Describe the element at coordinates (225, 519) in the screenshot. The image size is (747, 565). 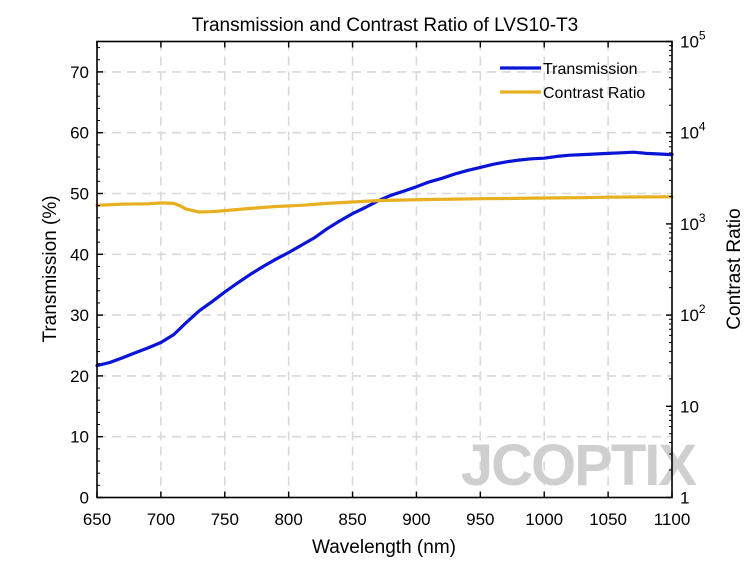
I see `x-tick-label: 750` at that location.